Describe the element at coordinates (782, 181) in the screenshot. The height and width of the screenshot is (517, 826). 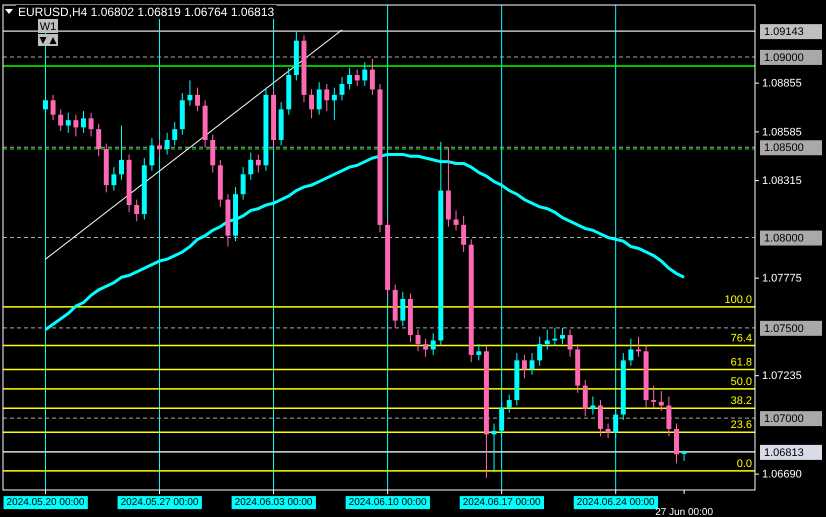
I see `y-tick-label: 1.08315` at that location.